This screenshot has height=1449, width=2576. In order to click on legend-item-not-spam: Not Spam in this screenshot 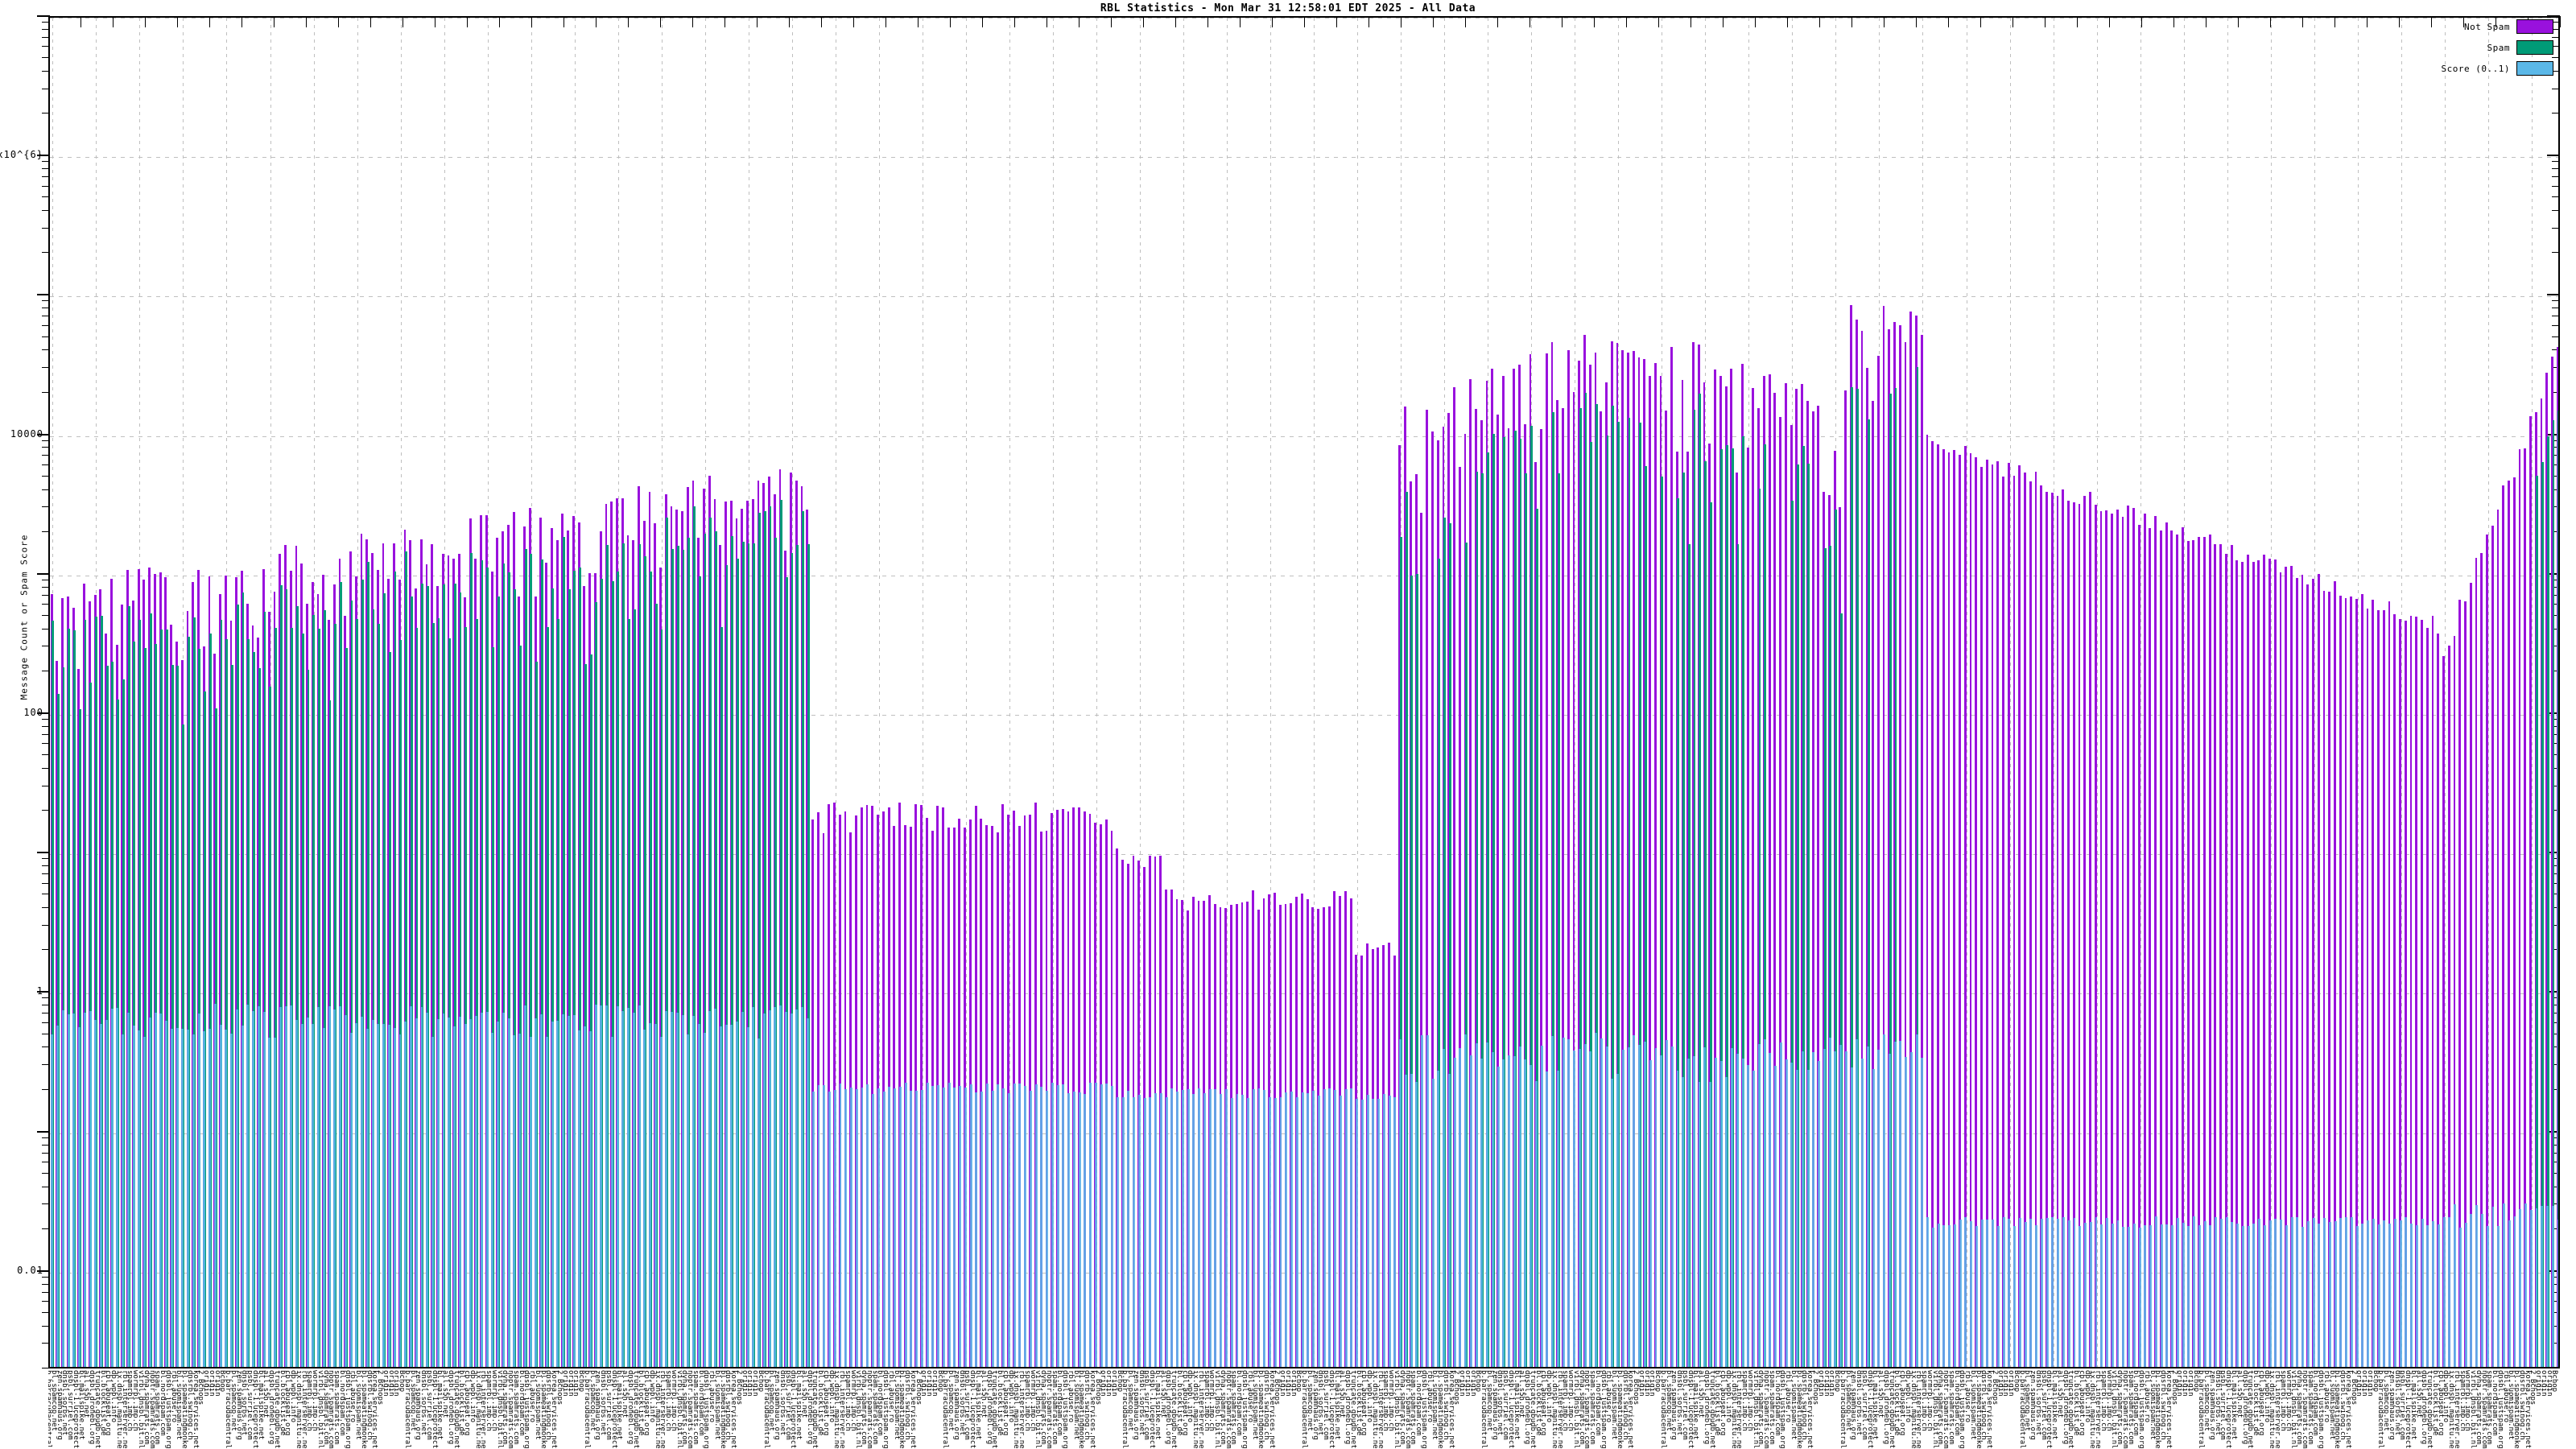, I will do `click(2508, 26)`.